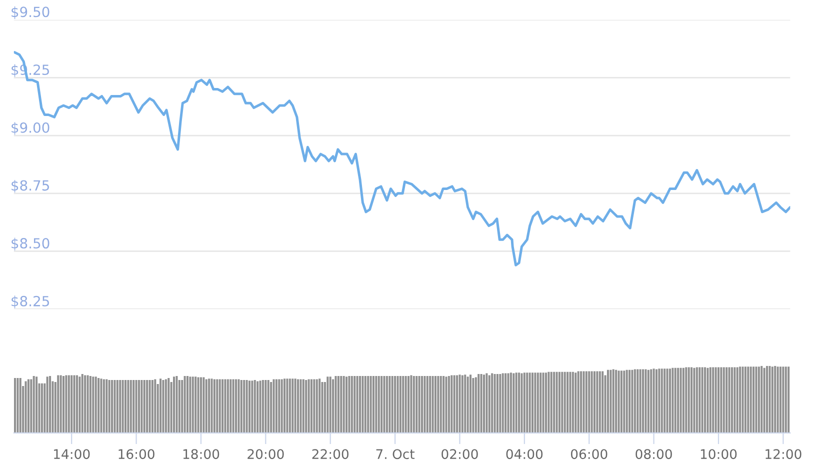 The height and width of the screenshot is (462, 818). I want to click on x-tick-label: 16:00, so click(136, 454).